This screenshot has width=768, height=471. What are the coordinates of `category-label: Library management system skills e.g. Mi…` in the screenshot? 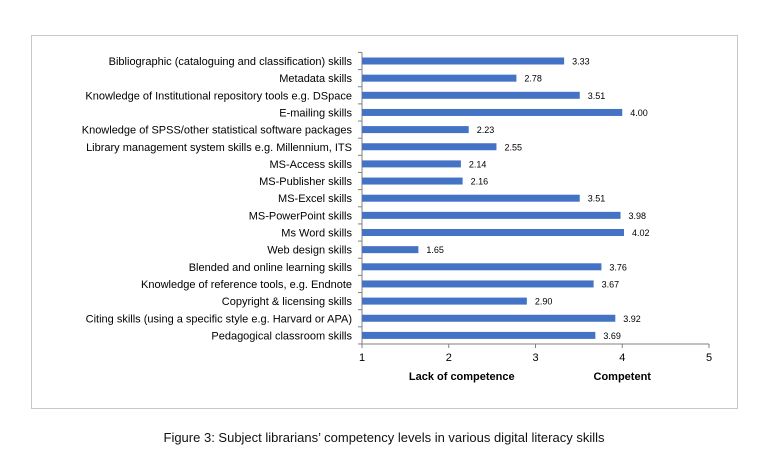 It's located at (219, 148).